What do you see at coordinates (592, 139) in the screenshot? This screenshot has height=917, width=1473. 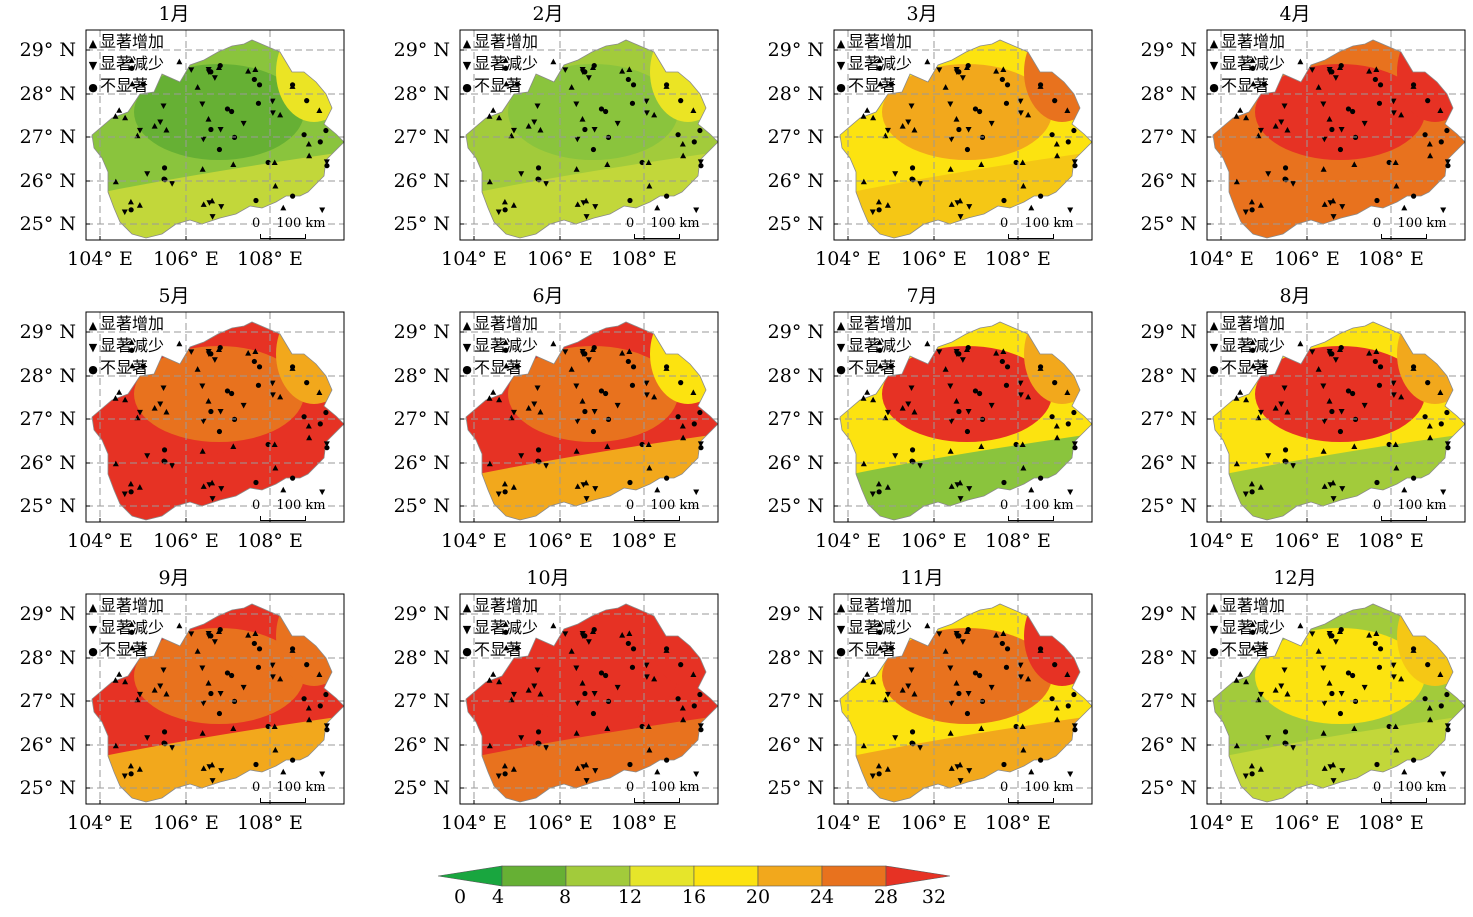 I see `province-border` at bounding box center [592, 139].